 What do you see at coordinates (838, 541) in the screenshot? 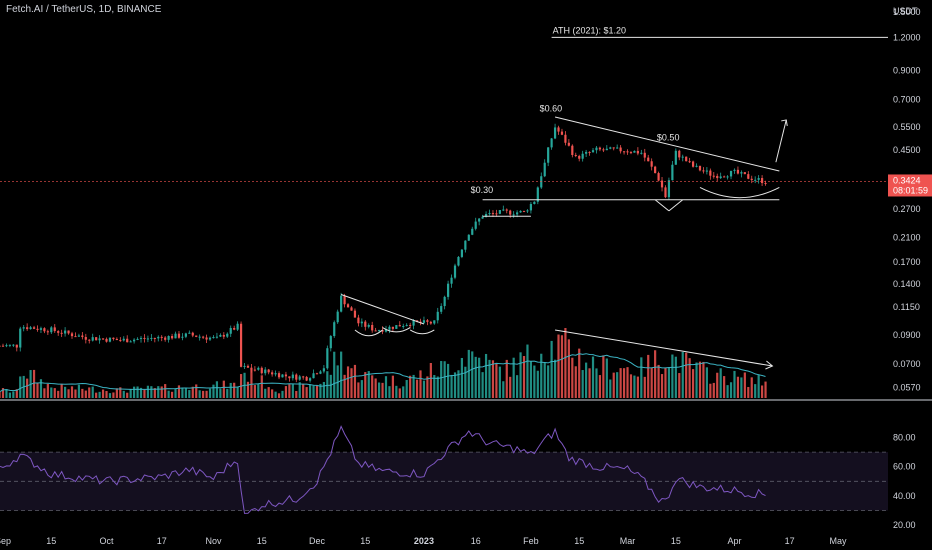
I see `time-tick-label: May` at bounding box center [838, 541].